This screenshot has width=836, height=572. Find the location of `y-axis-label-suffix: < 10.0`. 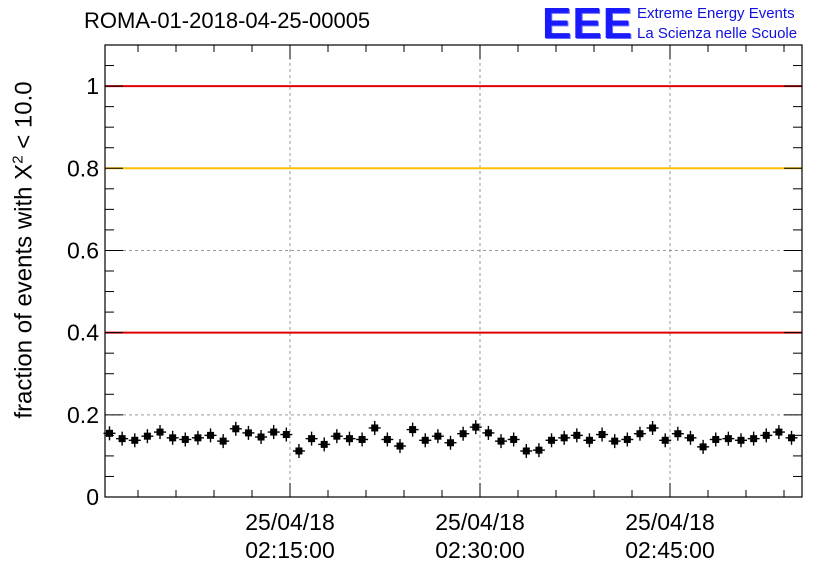

y-axis-label-suffix: < 10.0 is located at coordinates (24, 118).